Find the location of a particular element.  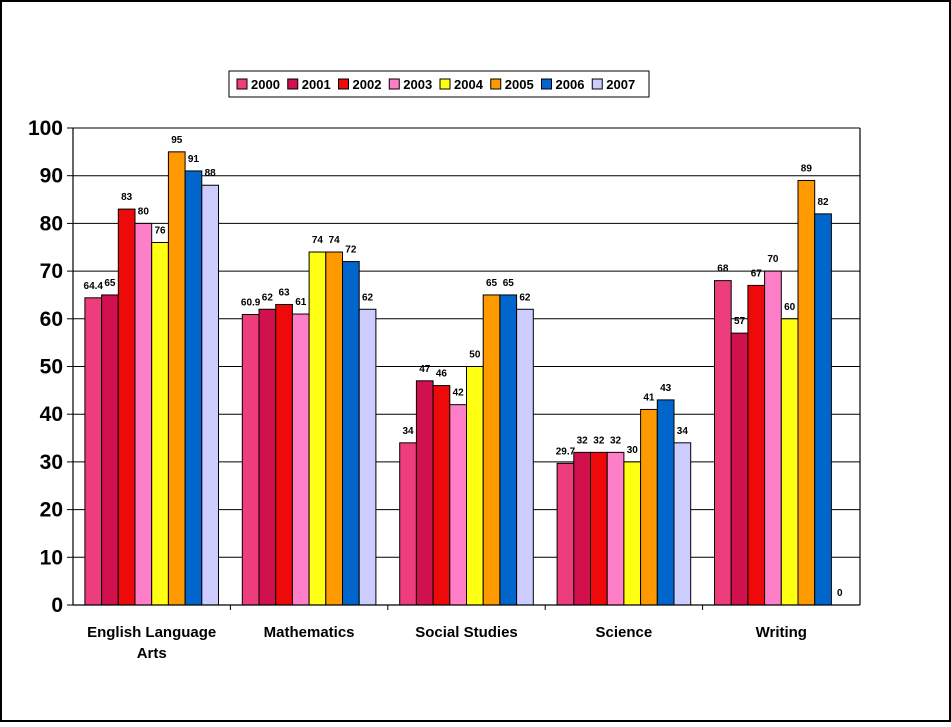

data-label: 30 is located at coordinates (633, 450).